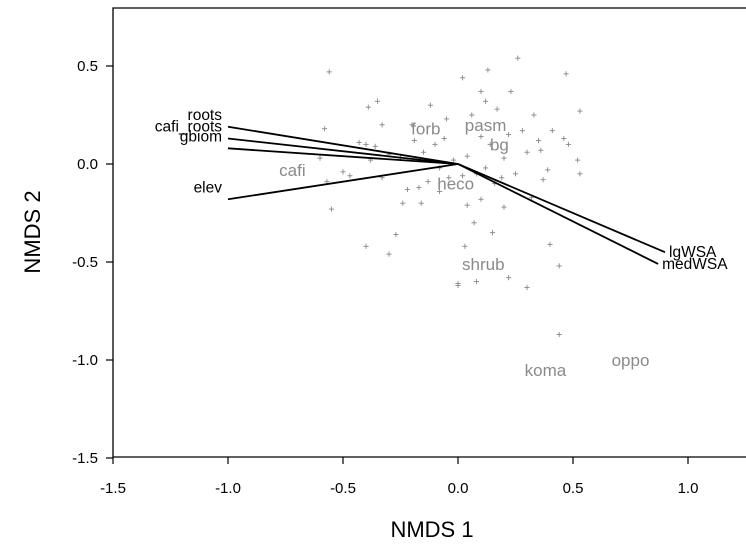 This screenshot has height=547, width=746. I want to click on vector-label-medWSA: medWSA, so click(695, 264).